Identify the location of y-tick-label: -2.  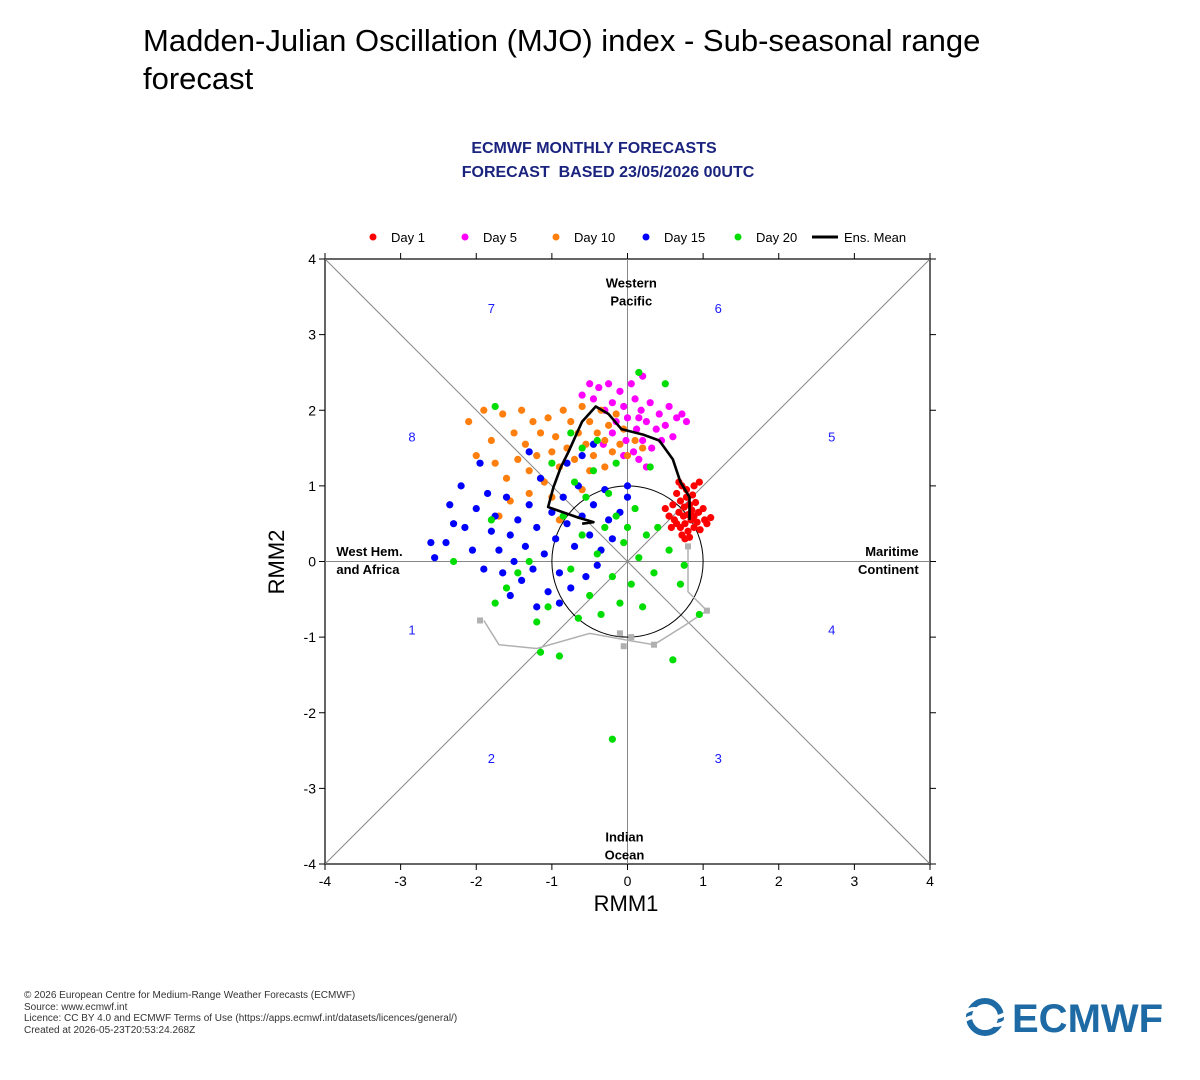
(310, 713).